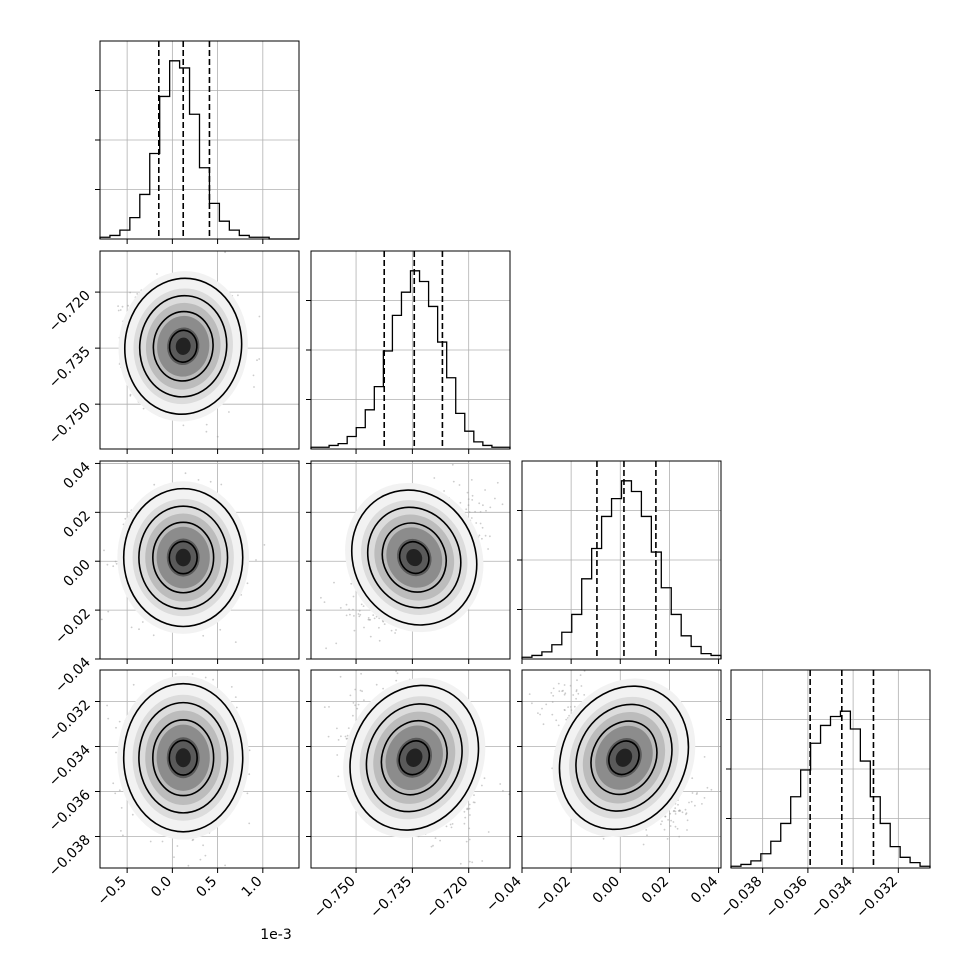 This screenshot has width=970, height=974. What do you see at coordinates (161, 887) in the screenshot?
I see `x-tick-label: 0.0` at bounding box center [161, 887].